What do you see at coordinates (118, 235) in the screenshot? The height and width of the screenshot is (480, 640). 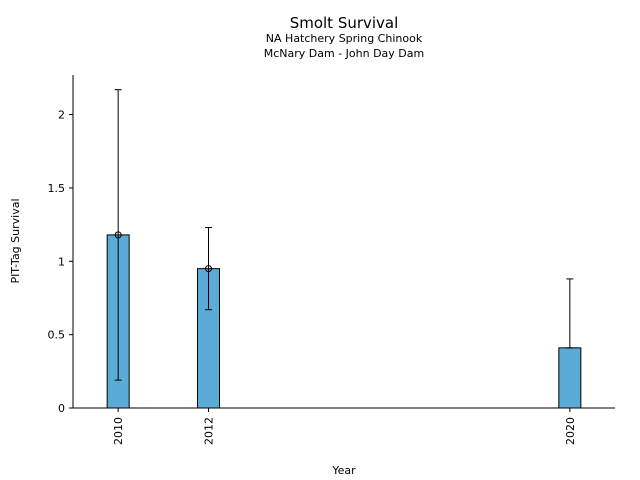 I see `point-marker-2010` at bounding box center [118, 235].